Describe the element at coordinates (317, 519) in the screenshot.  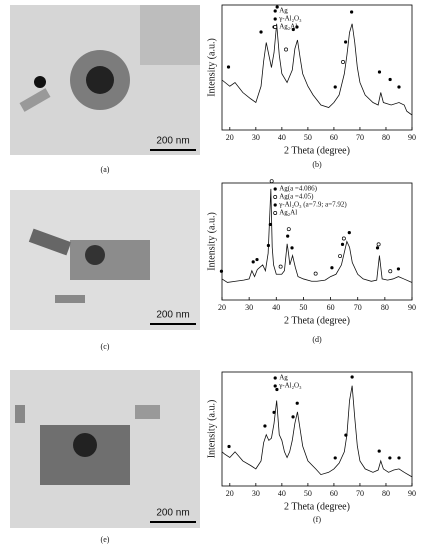
I see `panel-label: (f)` at that location.